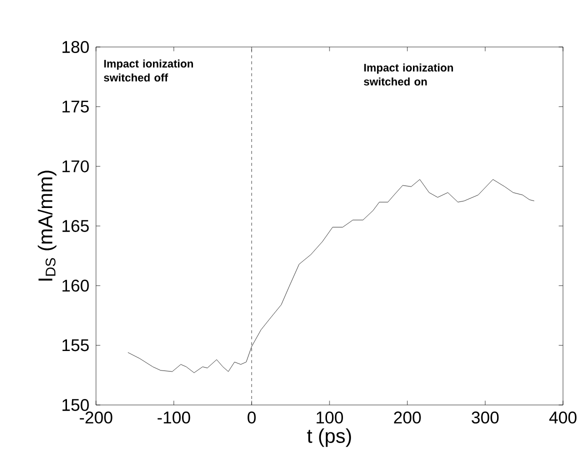 The width and height of the screenshot is (582, 466). I want to click on y-tick-label: 170, so click(75, 166).